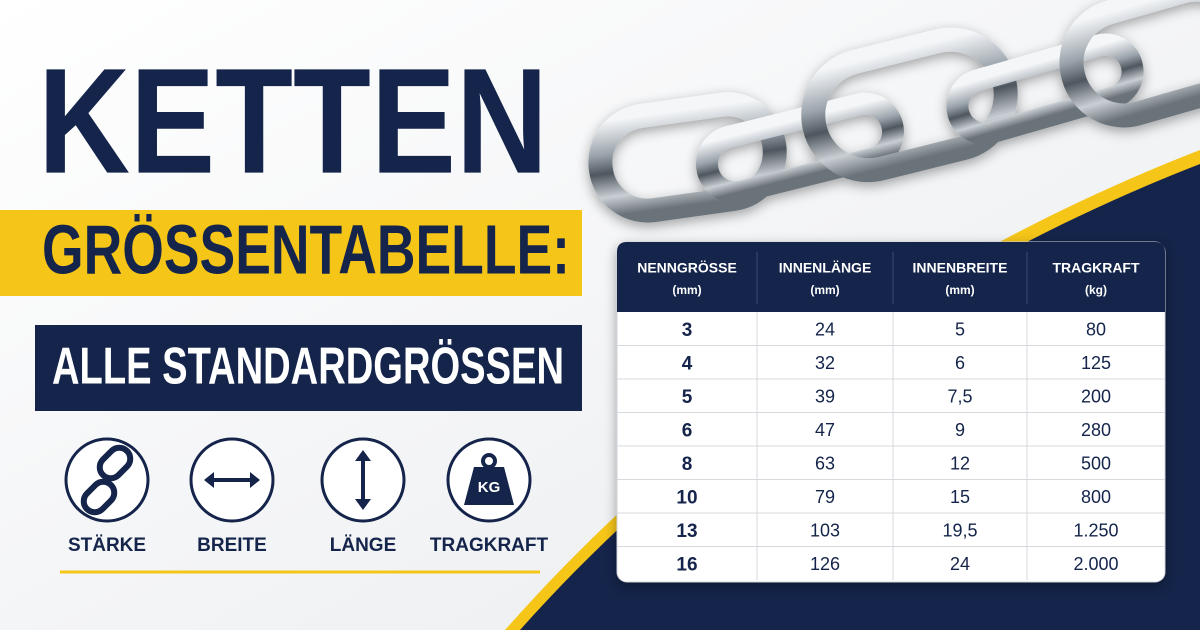  Describe the element at coordinates (1096, 430) in the screenshot. I see `table-cell: 280` at that location.